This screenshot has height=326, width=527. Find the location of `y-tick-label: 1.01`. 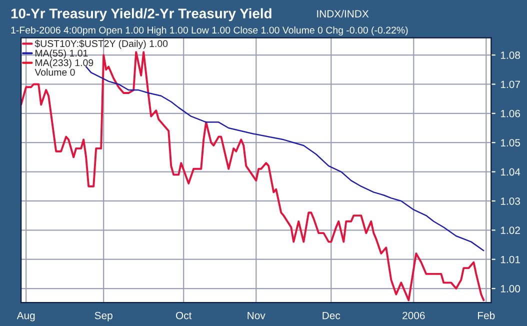

y-tick-label: 1.01 is located at coordinates (510, 260).